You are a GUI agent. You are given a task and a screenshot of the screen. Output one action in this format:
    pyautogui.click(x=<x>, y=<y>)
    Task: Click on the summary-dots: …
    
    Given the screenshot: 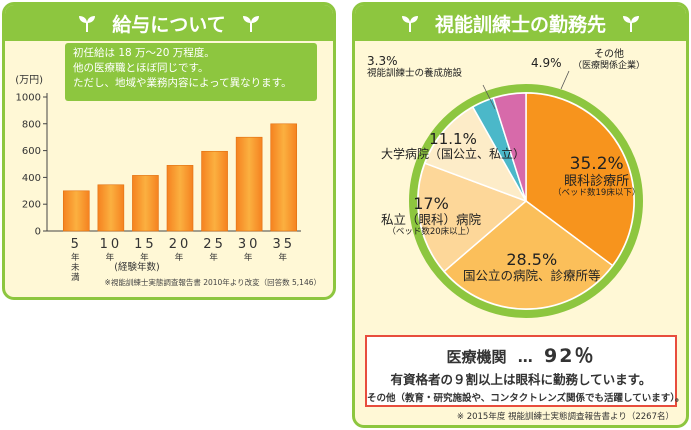 What is the action you would take?
    pyautogui.click(x=525, y=357)
    